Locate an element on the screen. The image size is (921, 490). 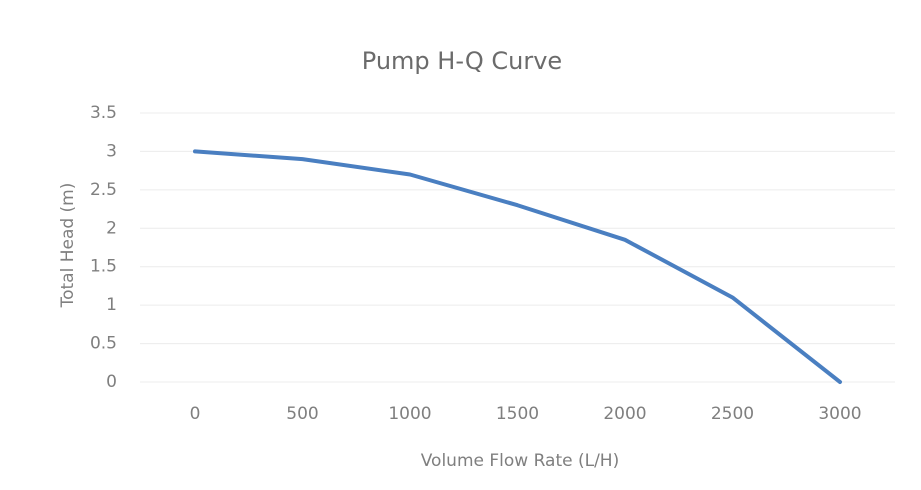
x-tick-label: 2500 is located at coordinates (732, 414).